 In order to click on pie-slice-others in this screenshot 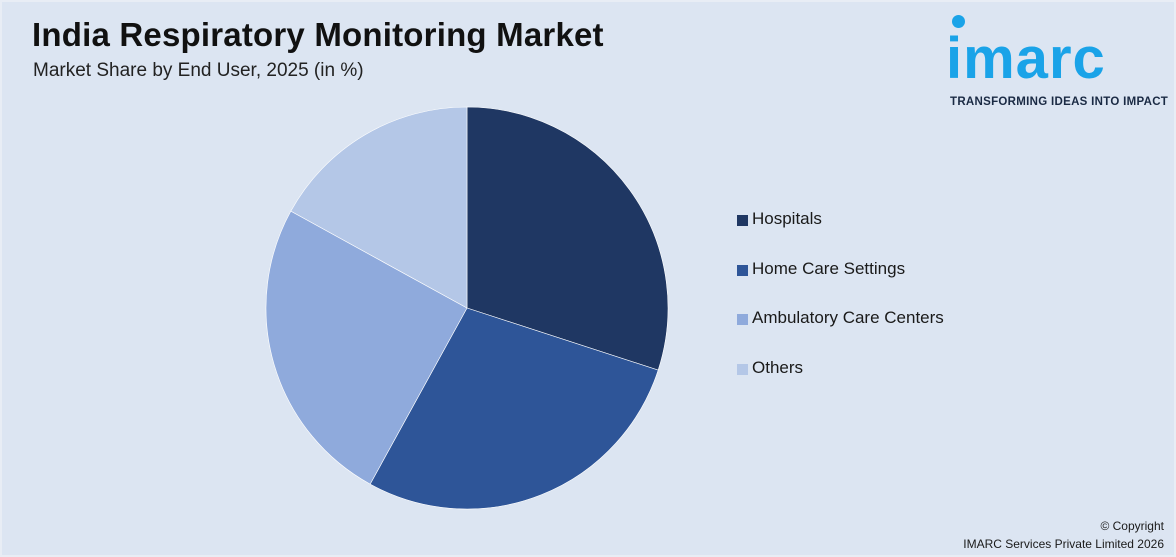, I will do `click(379, 207)`.